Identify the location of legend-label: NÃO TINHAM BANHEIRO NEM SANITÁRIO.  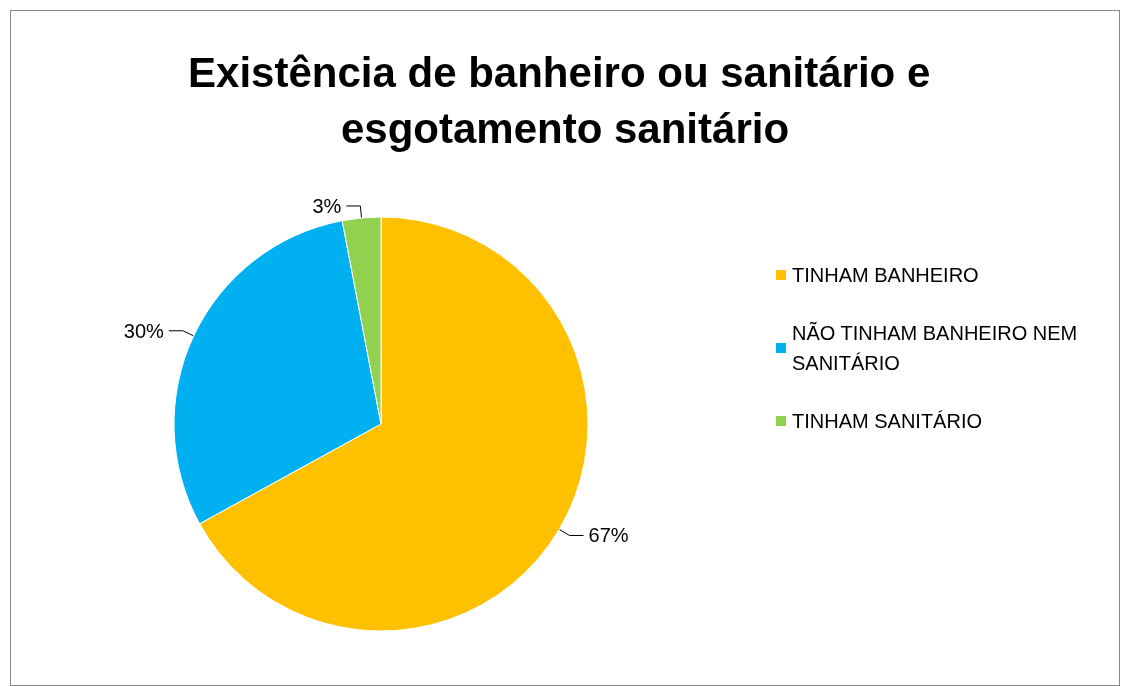
(937, 347).